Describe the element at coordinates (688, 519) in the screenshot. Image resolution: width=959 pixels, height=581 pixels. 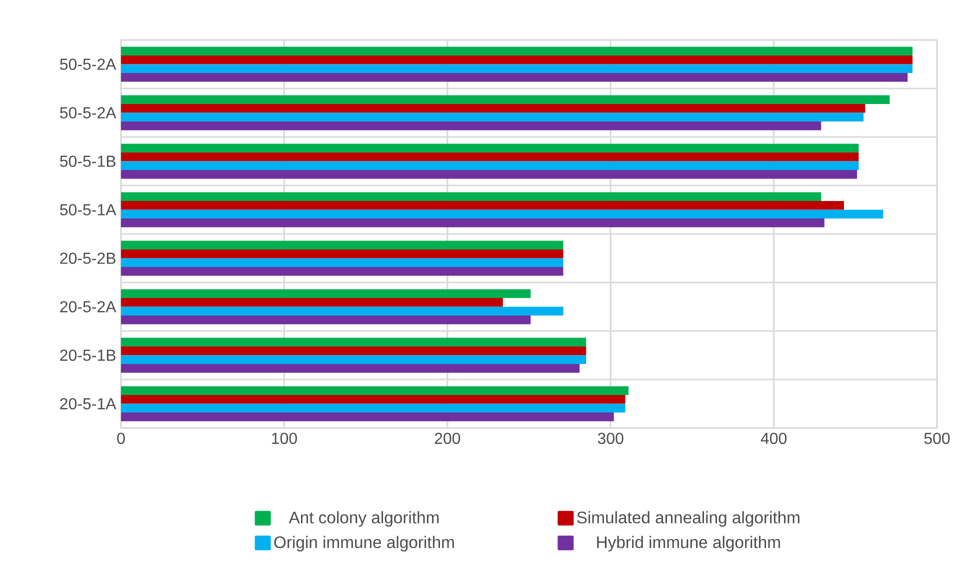
I see `legend-label: Simulated annealing algorithm` at that location.